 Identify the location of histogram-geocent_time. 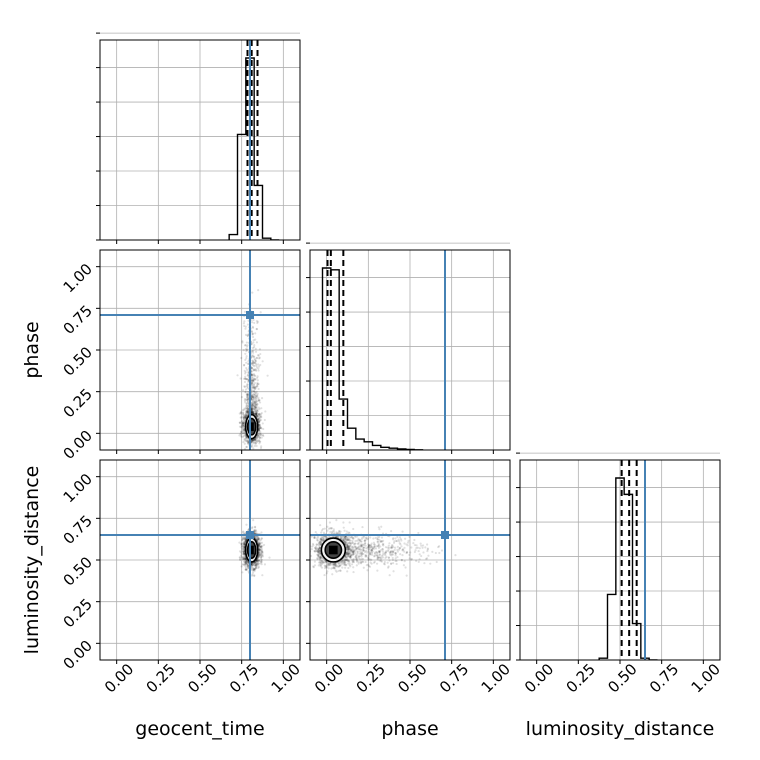
(254, 148).